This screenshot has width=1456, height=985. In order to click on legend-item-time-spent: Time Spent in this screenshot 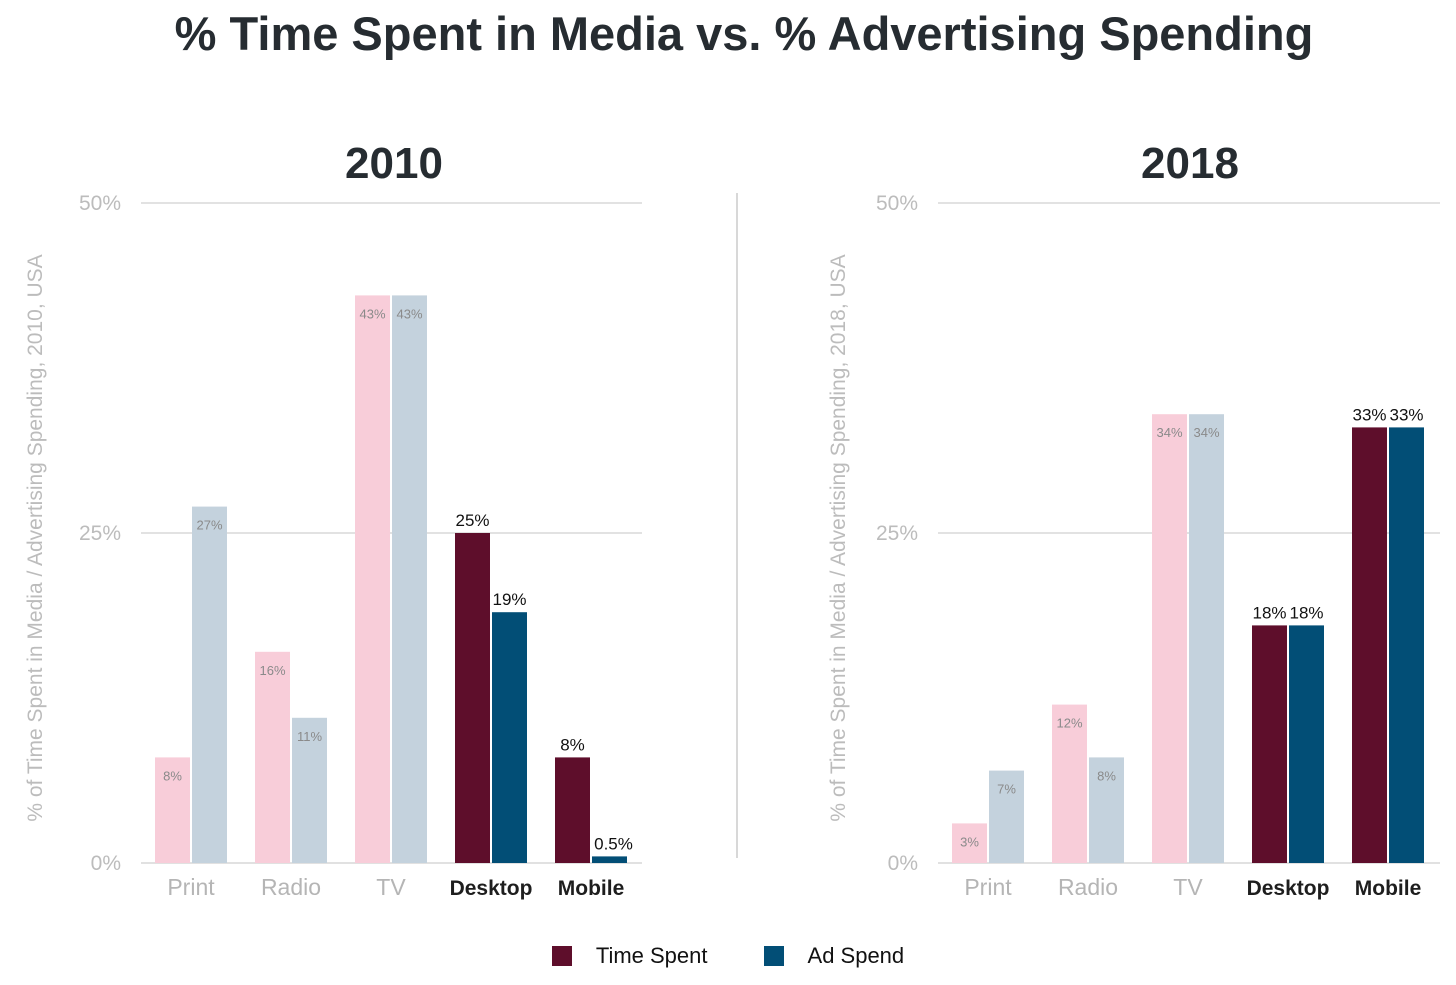, I will do `click(629, 956)`.